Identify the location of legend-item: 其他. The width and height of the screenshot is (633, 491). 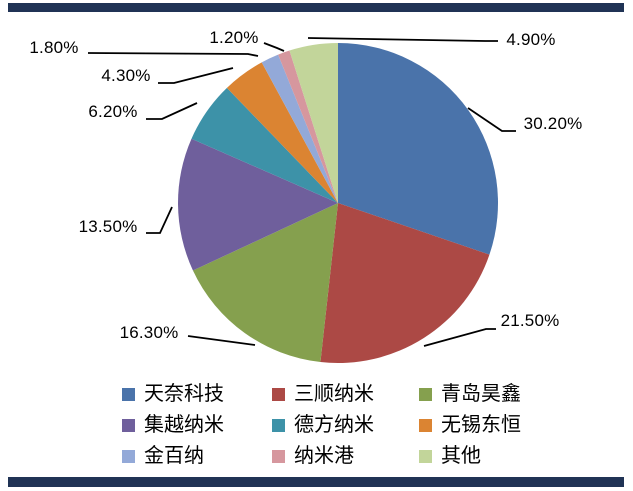
(494, 456).